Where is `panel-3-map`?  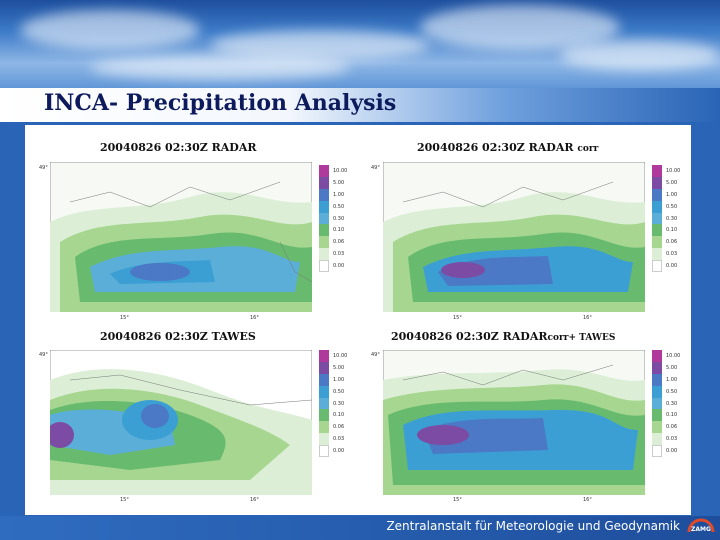 panel-3-map is located at coordinates (181, 422).